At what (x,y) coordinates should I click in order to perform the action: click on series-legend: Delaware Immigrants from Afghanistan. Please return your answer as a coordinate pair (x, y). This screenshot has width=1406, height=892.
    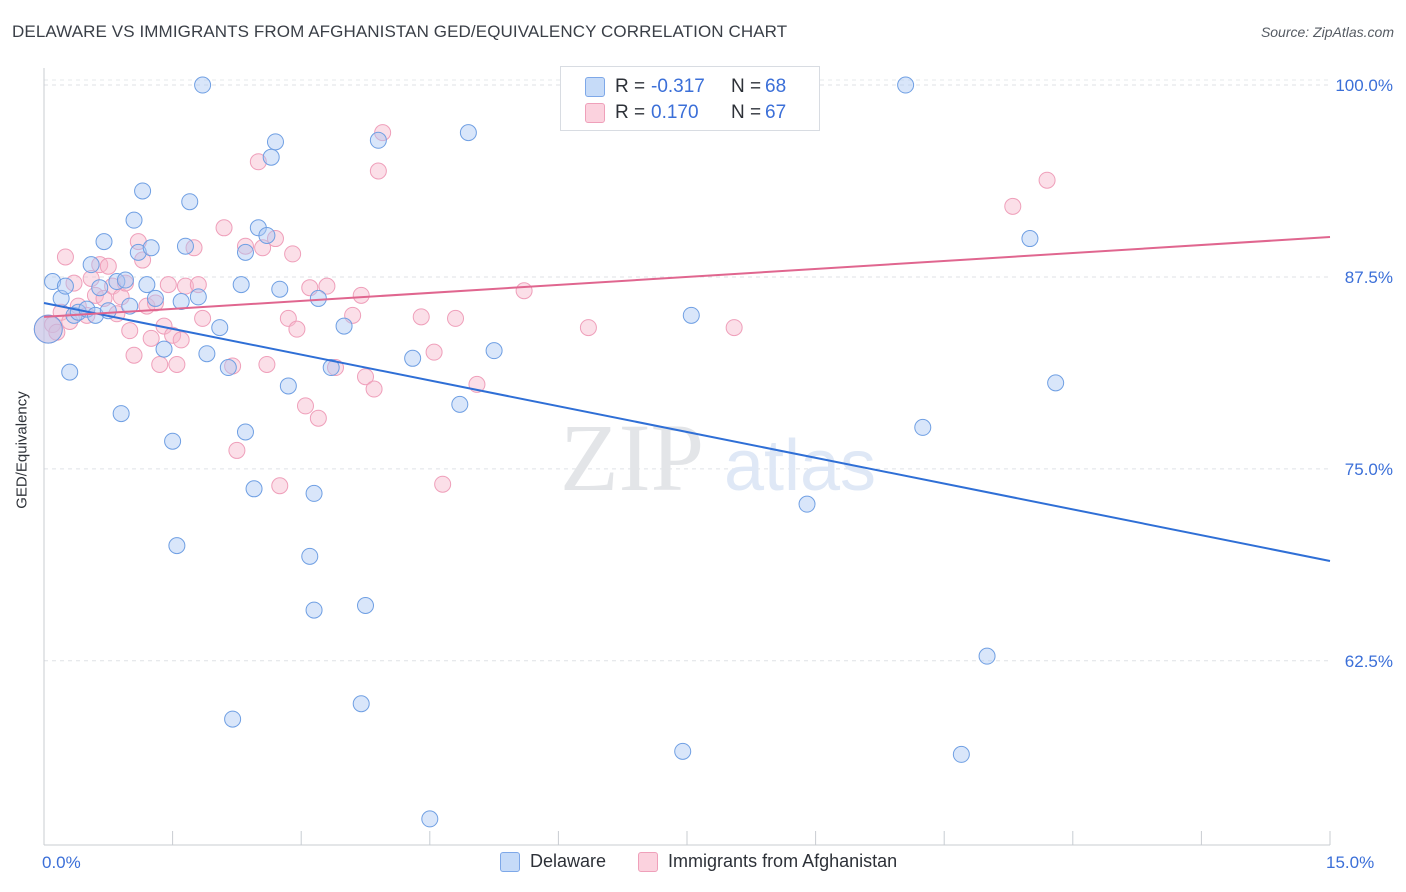
    Looking at the image, I should click on (714, 861).